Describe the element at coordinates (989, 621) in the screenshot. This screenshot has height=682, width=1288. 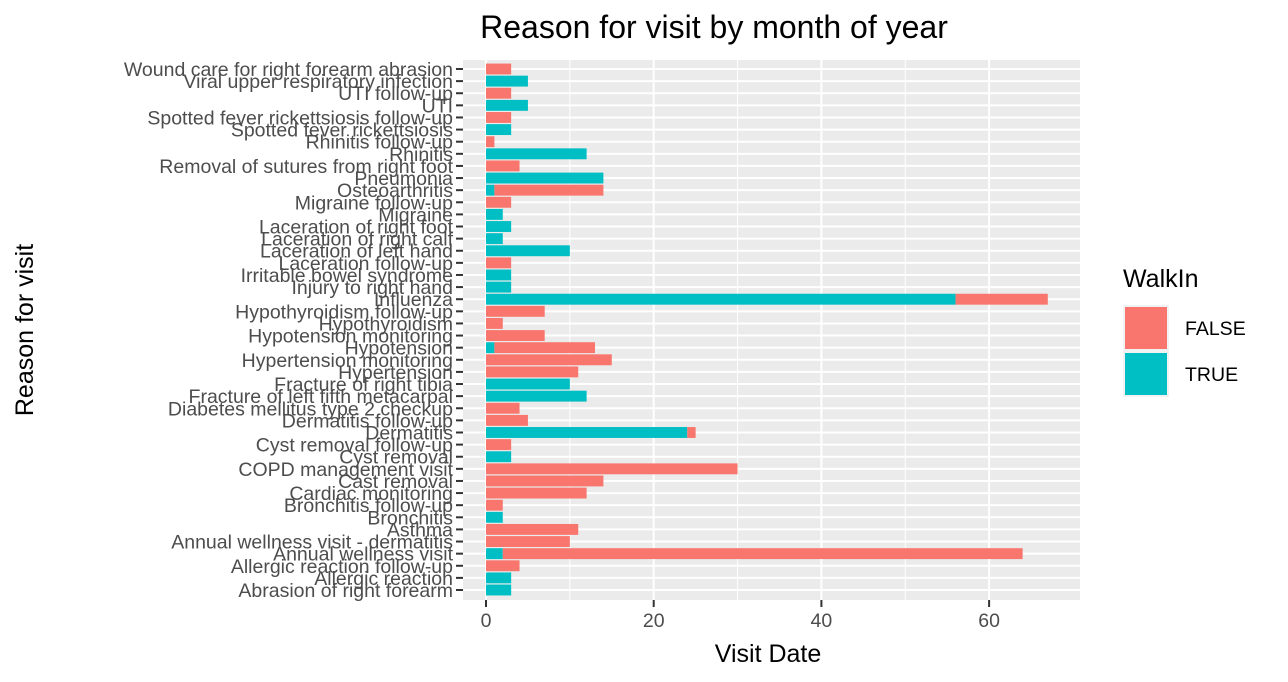
I see `x-tick-label: 60` at that location.